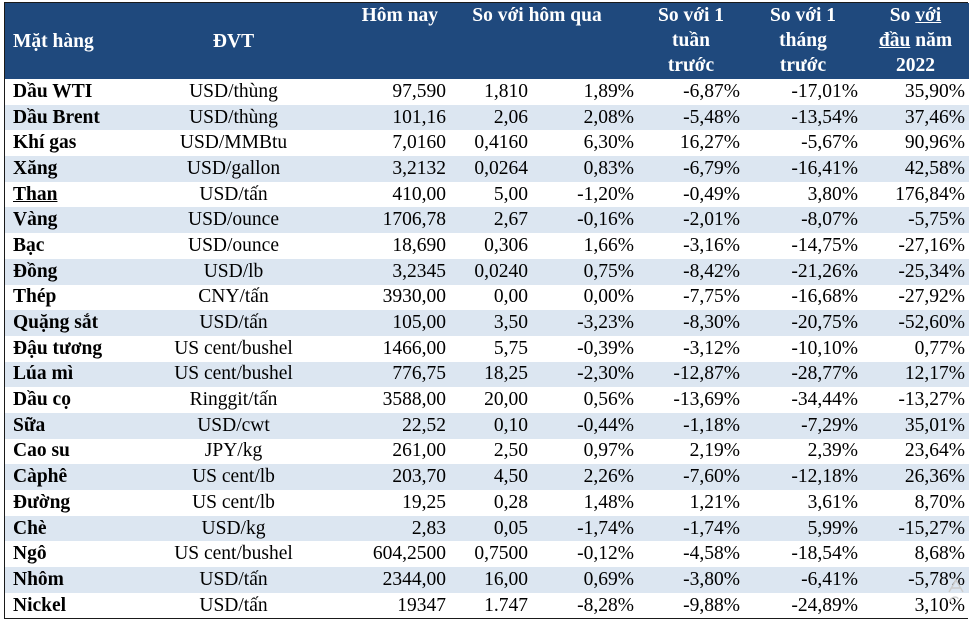 Image resolution: width=971 pixels, height=622 pixels. Describe the element at coordinates (233, 194) in the screenshot. I see `cell-unit: USD/tấn` at that location.